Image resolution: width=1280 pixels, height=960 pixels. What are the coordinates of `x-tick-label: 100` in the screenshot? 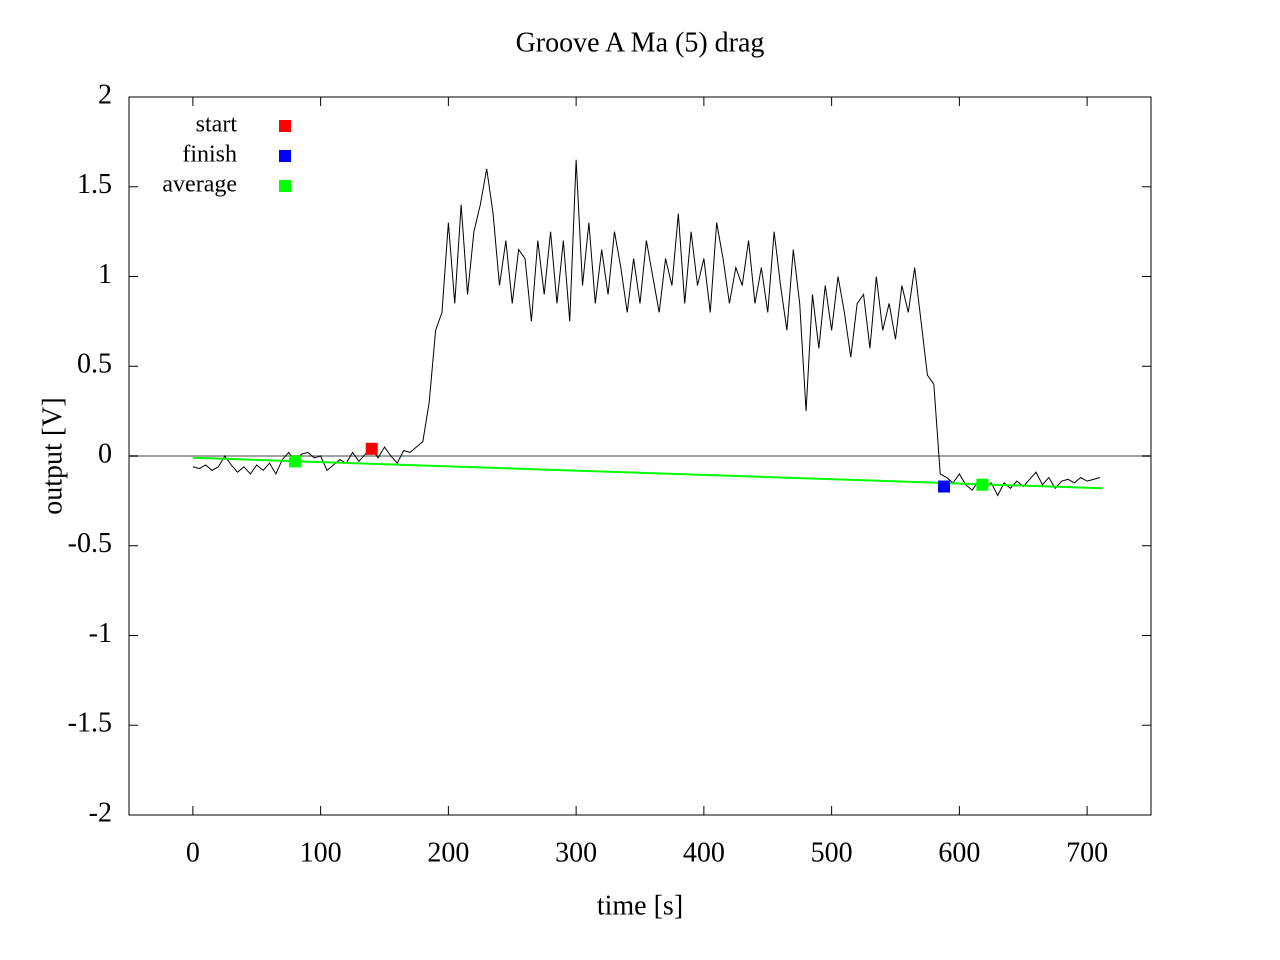 It's located at (321, 852).